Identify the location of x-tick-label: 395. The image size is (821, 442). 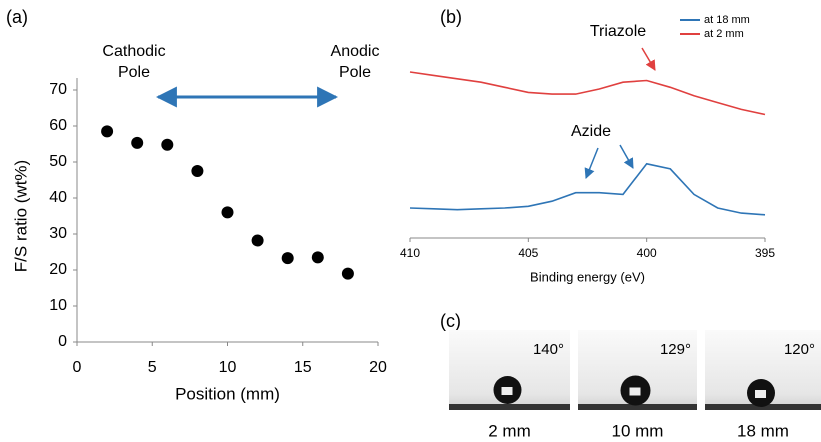
(765, 253).